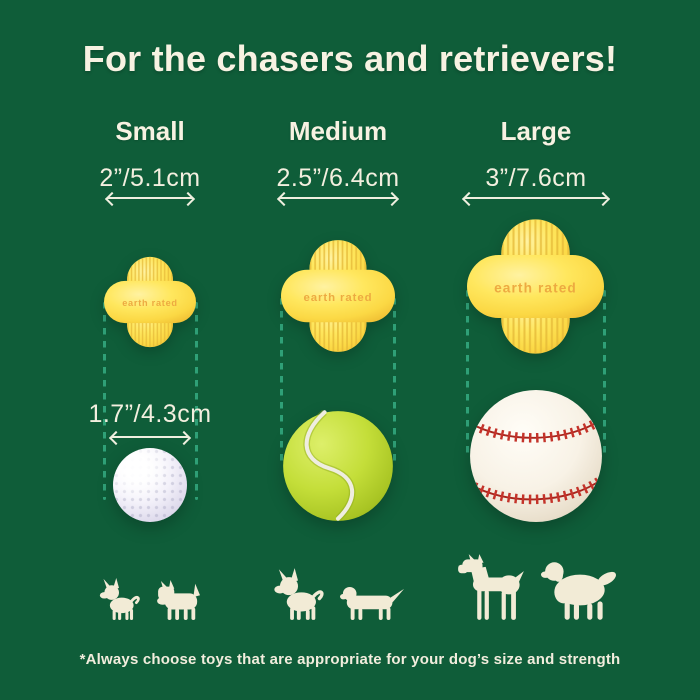  What do you see at coordinates (491, 587) in the screenshot?
I see `boxer-icon` at bounding box center [491, 587].